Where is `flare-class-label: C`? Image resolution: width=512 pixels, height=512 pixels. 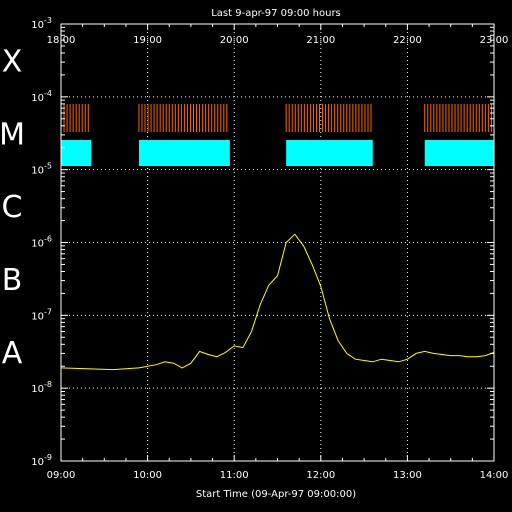
flare-class-label: C is located at coordinates (12, 207).